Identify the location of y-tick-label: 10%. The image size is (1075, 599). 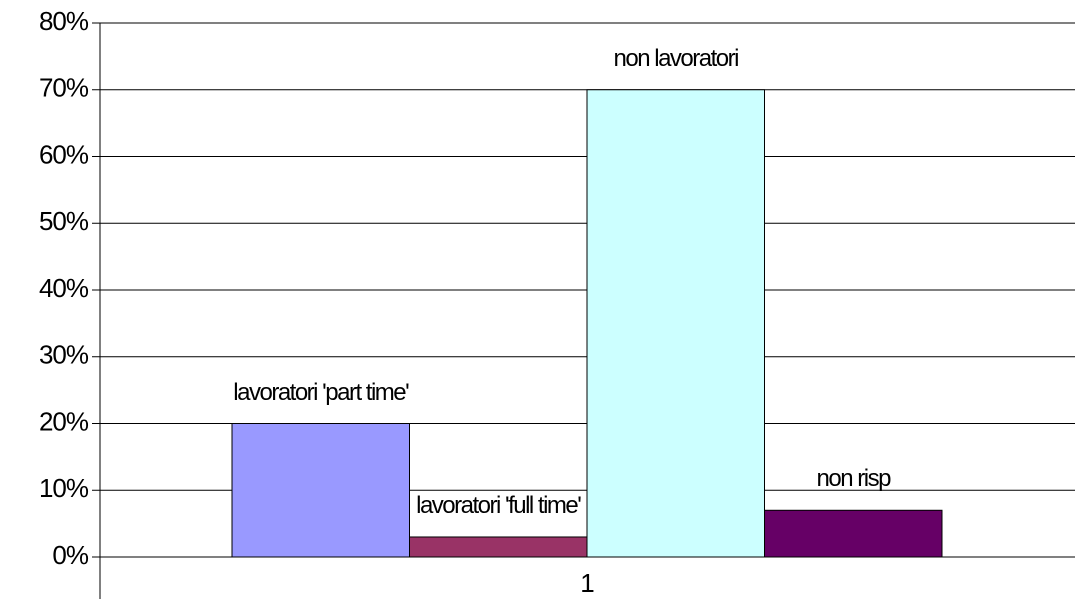
(64, 488).